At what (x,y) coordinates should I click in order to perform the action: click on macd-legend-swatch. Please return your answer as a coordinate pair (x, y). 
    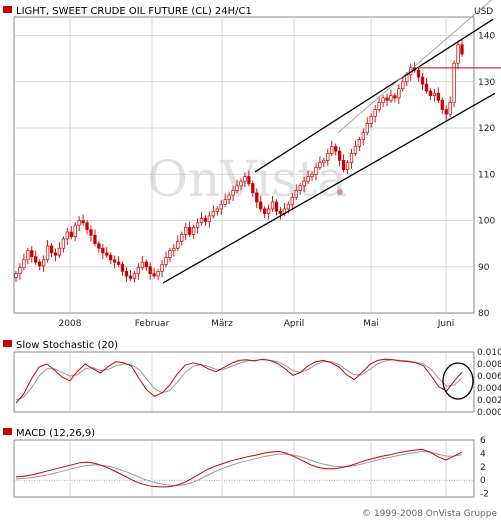
    Looking at the image, I should click on (7, 431).